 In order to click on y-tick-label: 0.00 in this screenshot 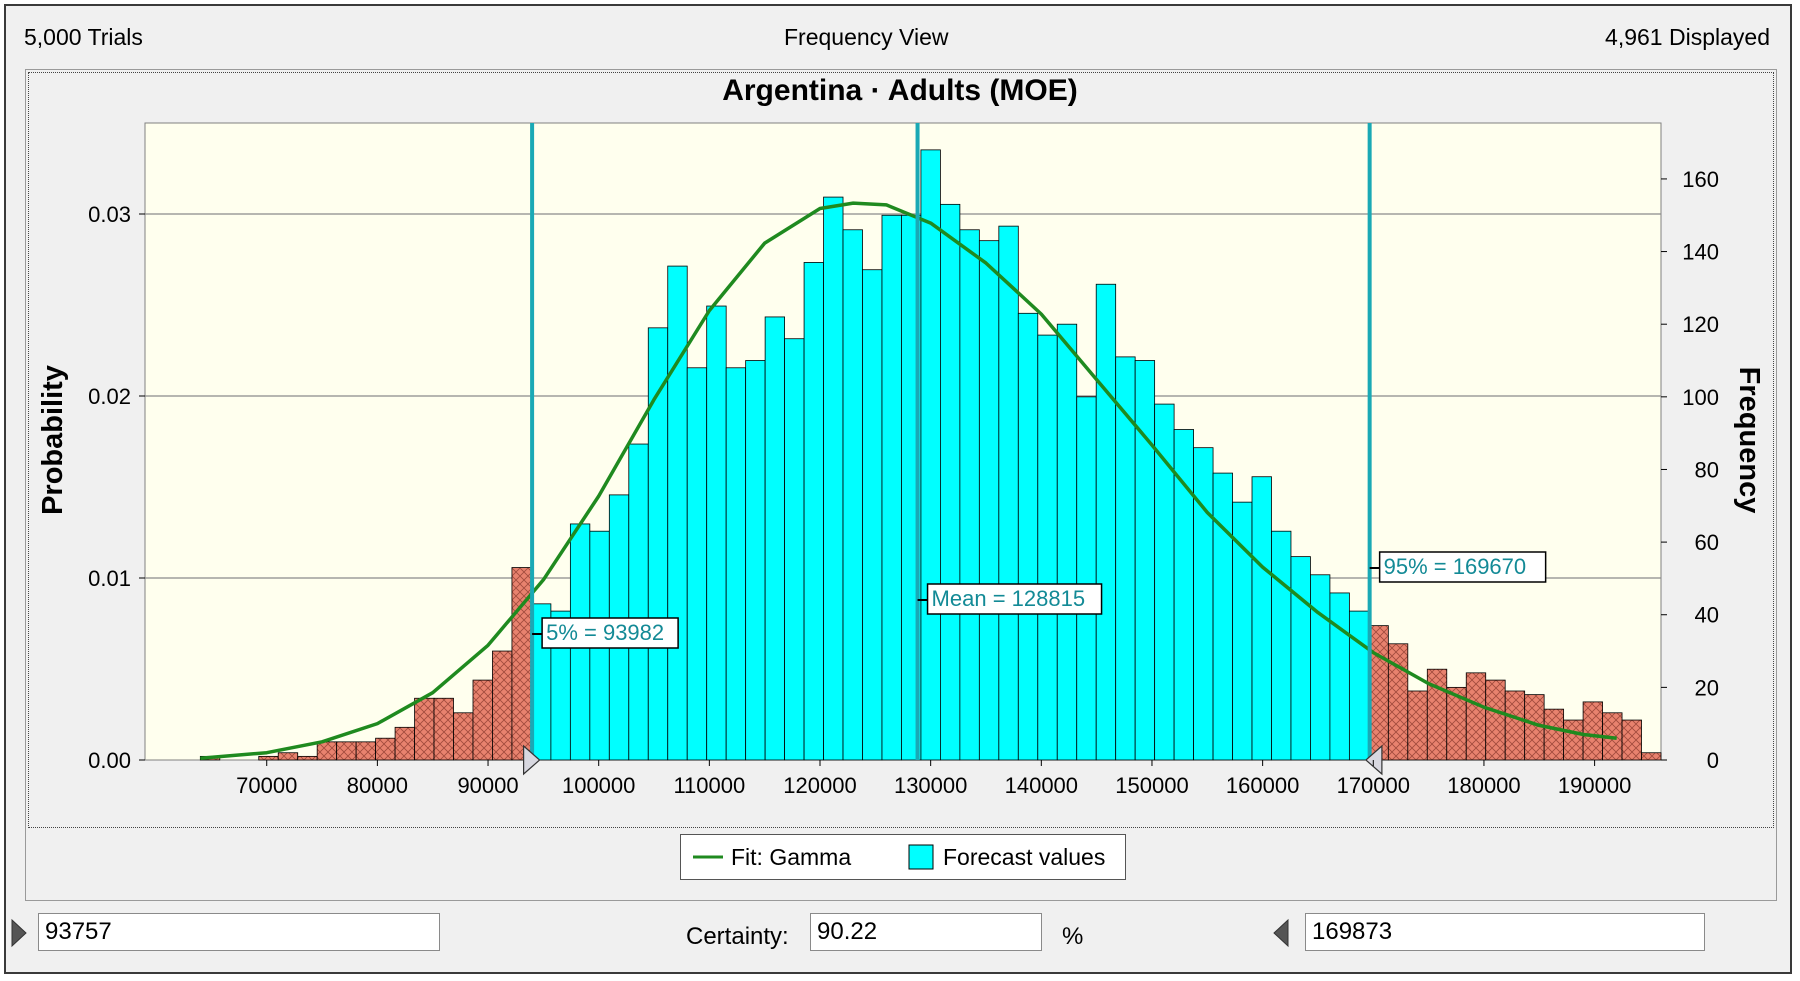, I will do `click(109, 760)`.